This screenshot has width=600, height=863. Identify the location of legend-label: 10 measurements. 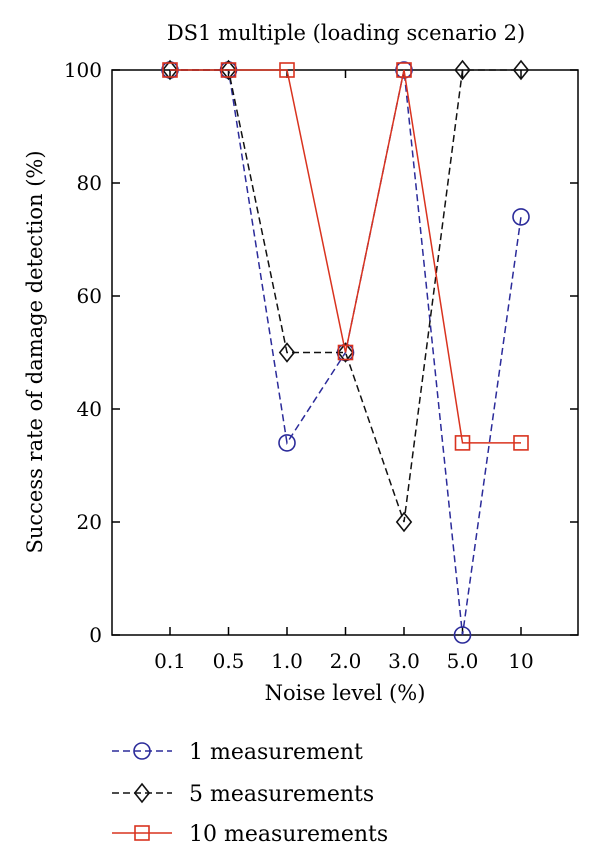
(288, 834).